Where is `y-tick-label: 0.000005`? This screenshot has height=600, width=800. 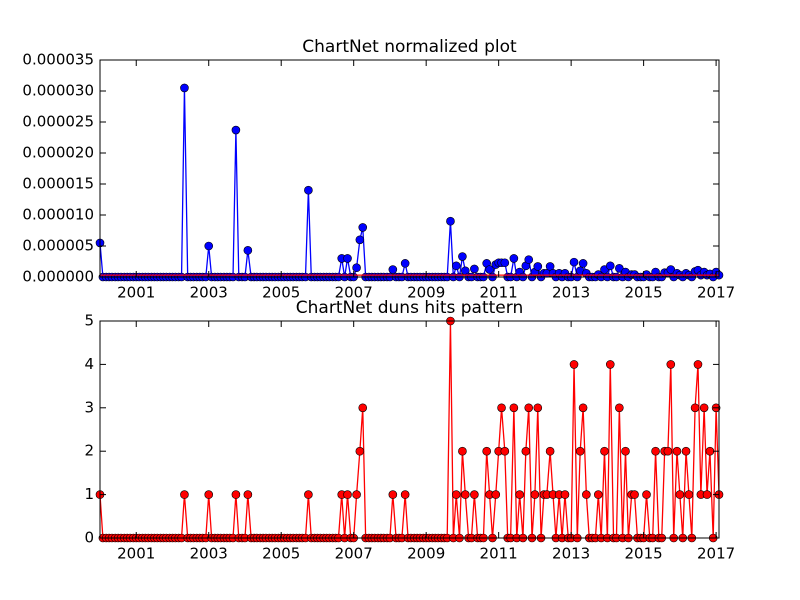 y-tick-label: 0.000005 is located at coordinates (58, 246).